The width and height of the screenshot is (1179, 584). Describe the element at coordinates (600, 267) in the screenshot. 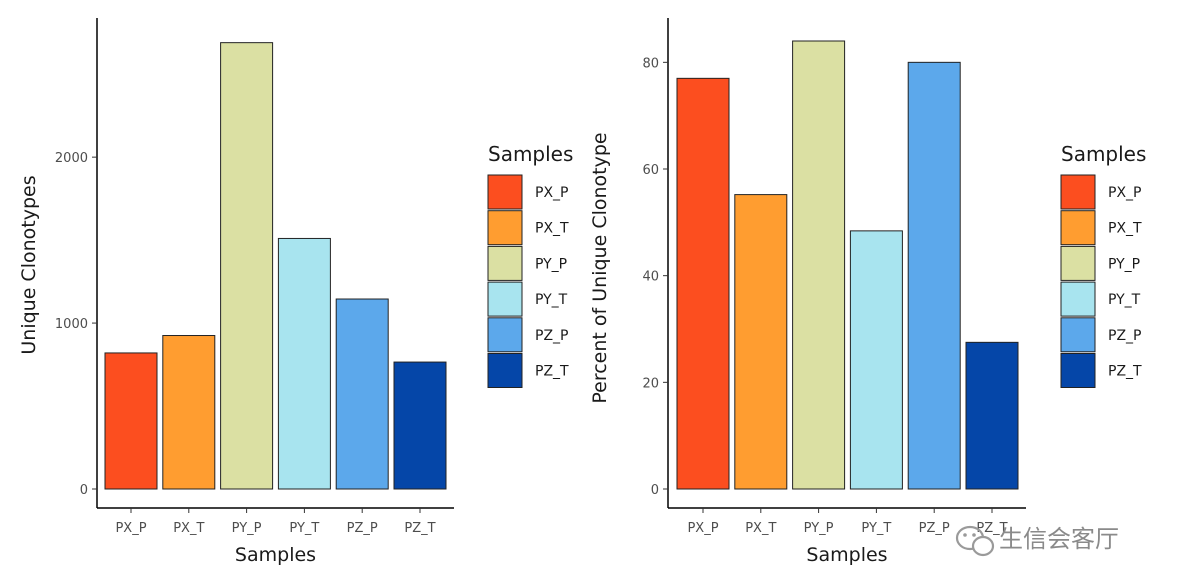

I see `y-axis-title: Percent of Unique Clonotype` at that location.